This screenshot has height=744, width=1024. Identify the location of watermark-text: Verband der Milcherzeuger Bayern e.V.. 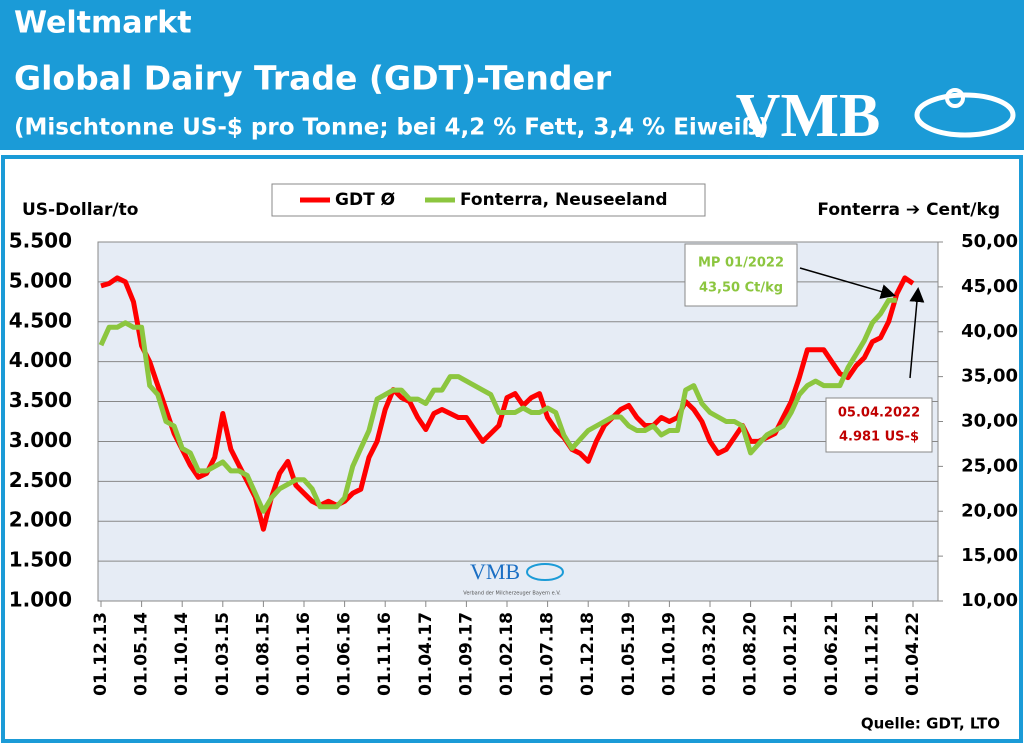
(512, 594).